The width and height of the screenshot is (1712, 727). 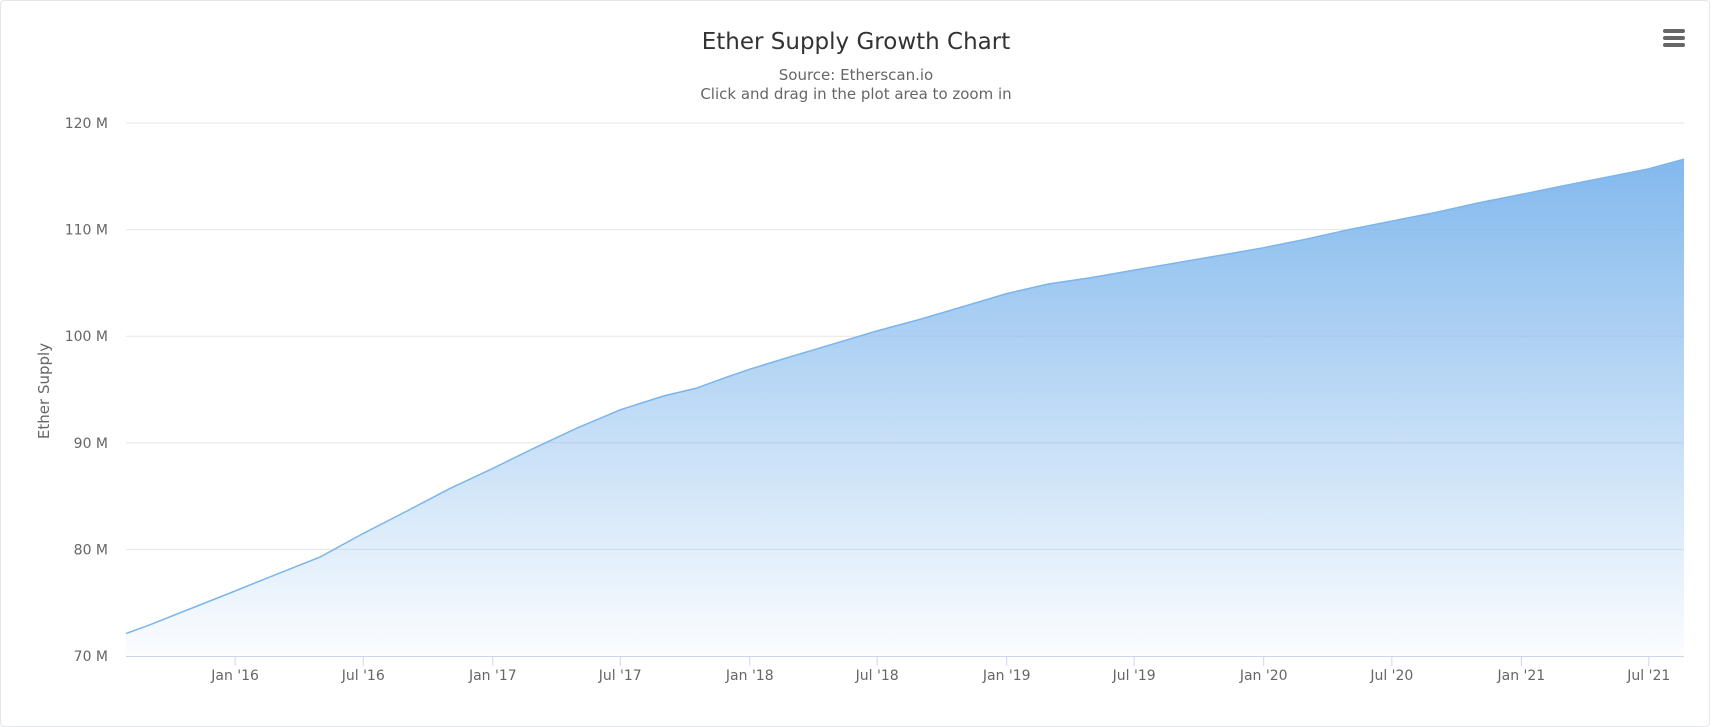 I want to click on y-axis-title: Ether Supply, so click(x=44, y=391).